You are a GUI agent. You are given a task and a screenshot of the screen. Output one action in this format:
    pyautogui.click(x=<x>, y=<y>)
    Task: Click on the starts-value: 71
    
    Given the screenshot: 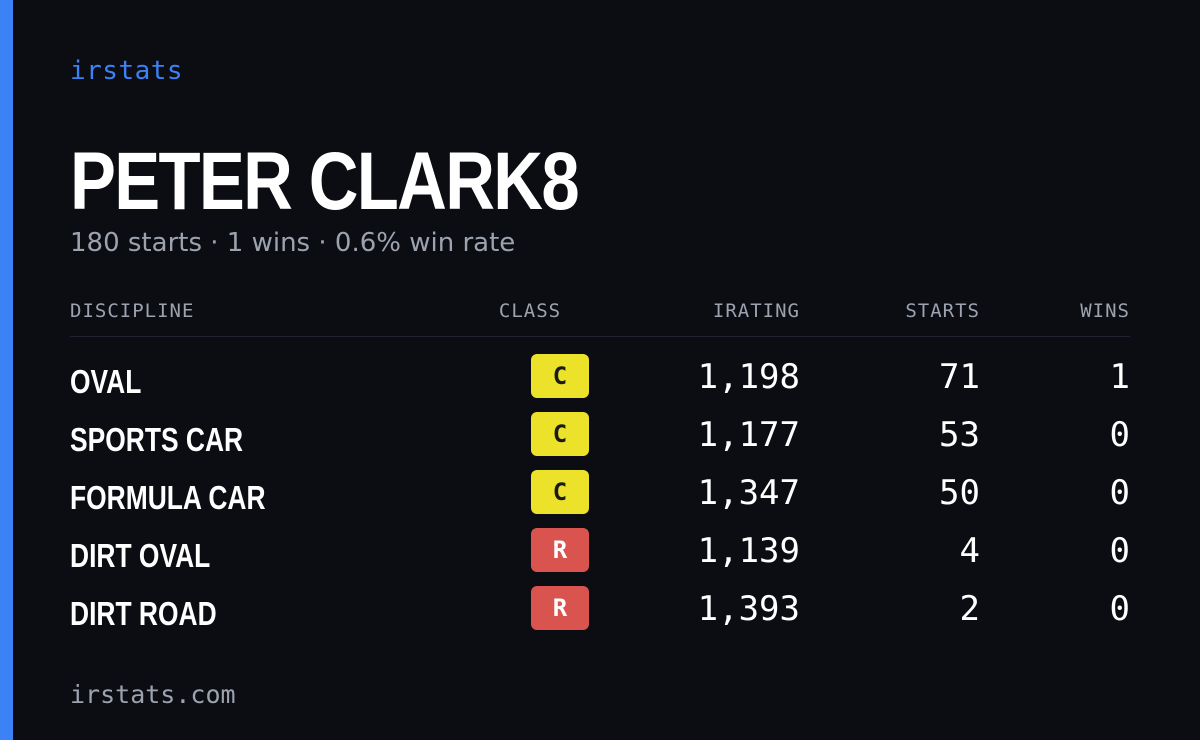 What is the action you would take?
    pyautogui.click(x=959, y=377)
    